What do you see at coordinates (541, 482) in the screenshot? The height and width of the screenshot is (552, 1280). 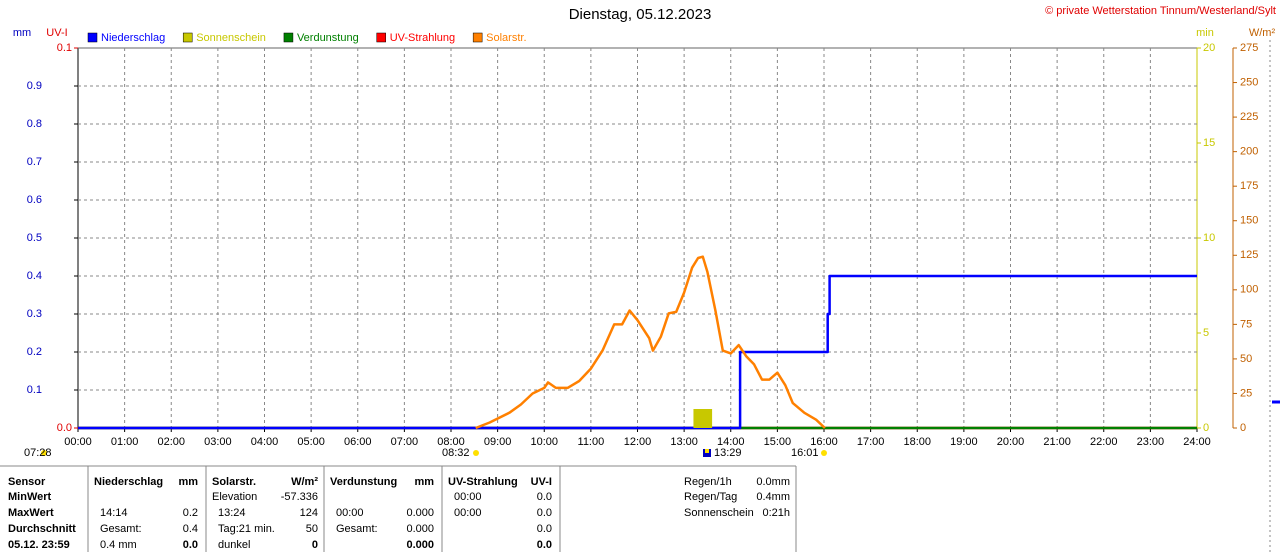 I see `column-unit: UV-I` at bounding box center [541, 482].